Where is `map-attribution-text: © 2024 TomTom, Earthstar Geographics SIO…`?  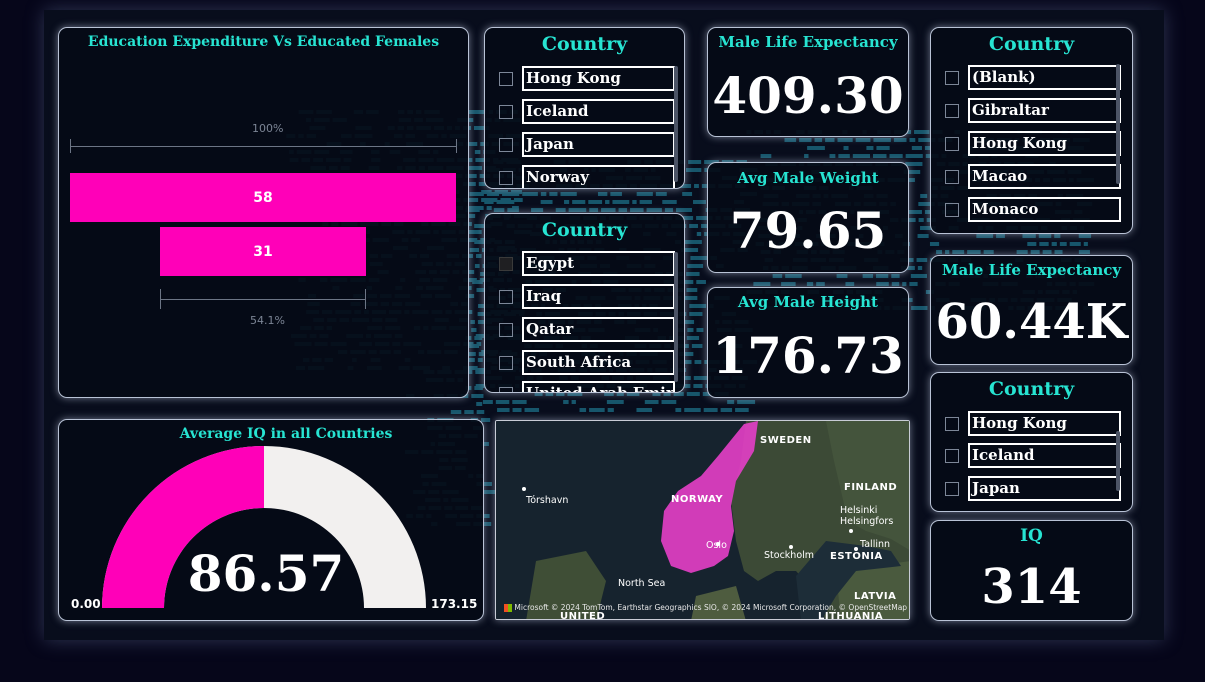 map-attribution-text: © 2024 TomTom, Earthstar Geographics SIO… is located at coordinates (729, 607).